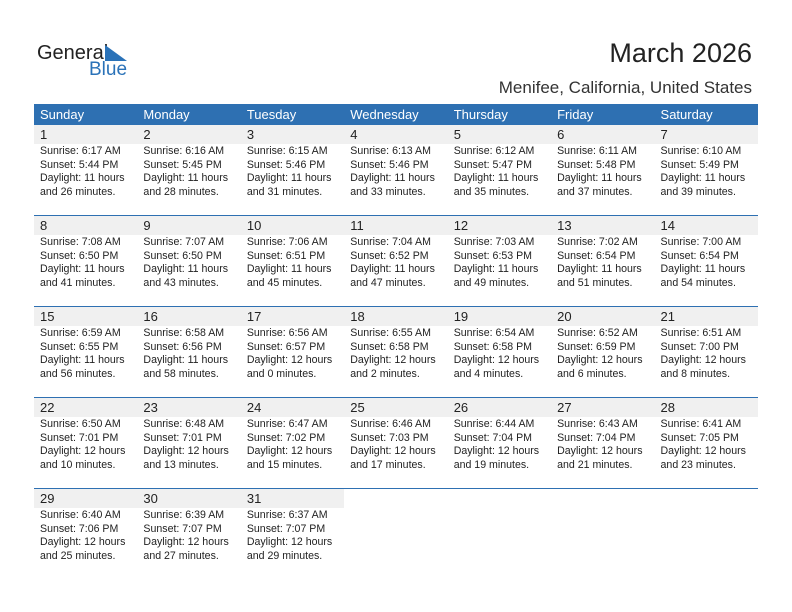 The image size is (792, 612). I want to click on sunrise: Sunrise: 6:16 AM, so click(184, 151).